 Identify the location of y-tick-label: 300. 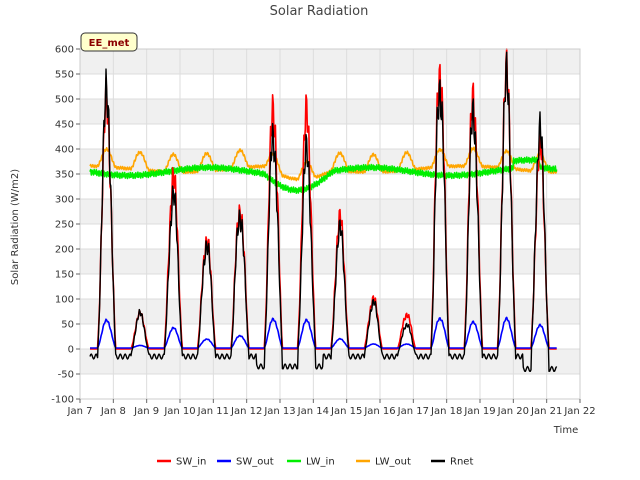
(64, 200).